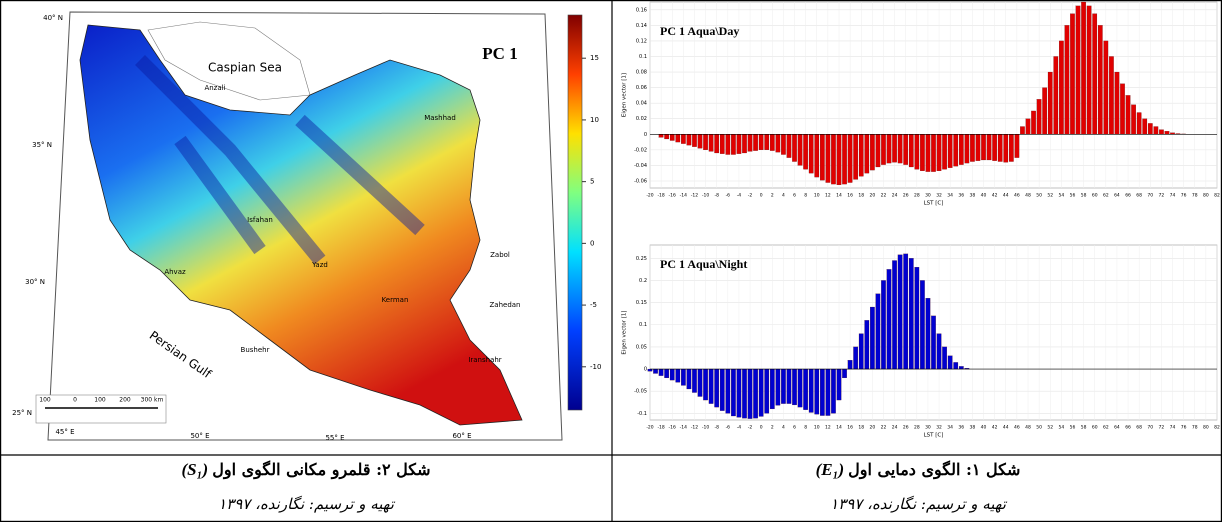 This screenshot has width=1222, height=522. What do you see at coordinates (53, 18) in the screenshot?
I see `lat-label: 40° N` at bounding box center [53, 18].